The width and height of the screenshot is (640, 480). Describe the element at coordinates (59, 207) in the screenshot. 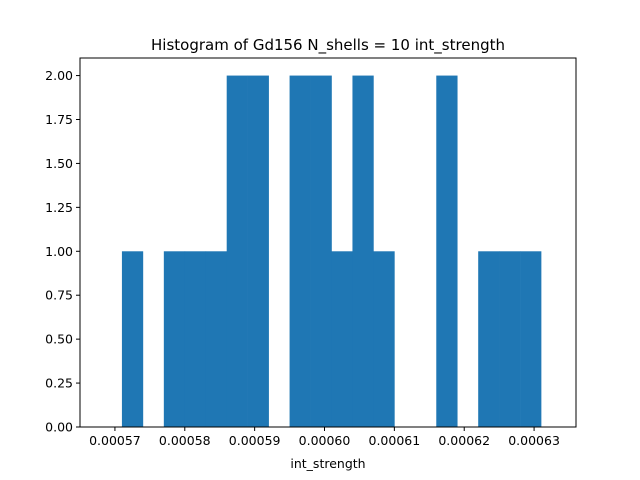

I see `y-tick-label: 1.25` at that location.